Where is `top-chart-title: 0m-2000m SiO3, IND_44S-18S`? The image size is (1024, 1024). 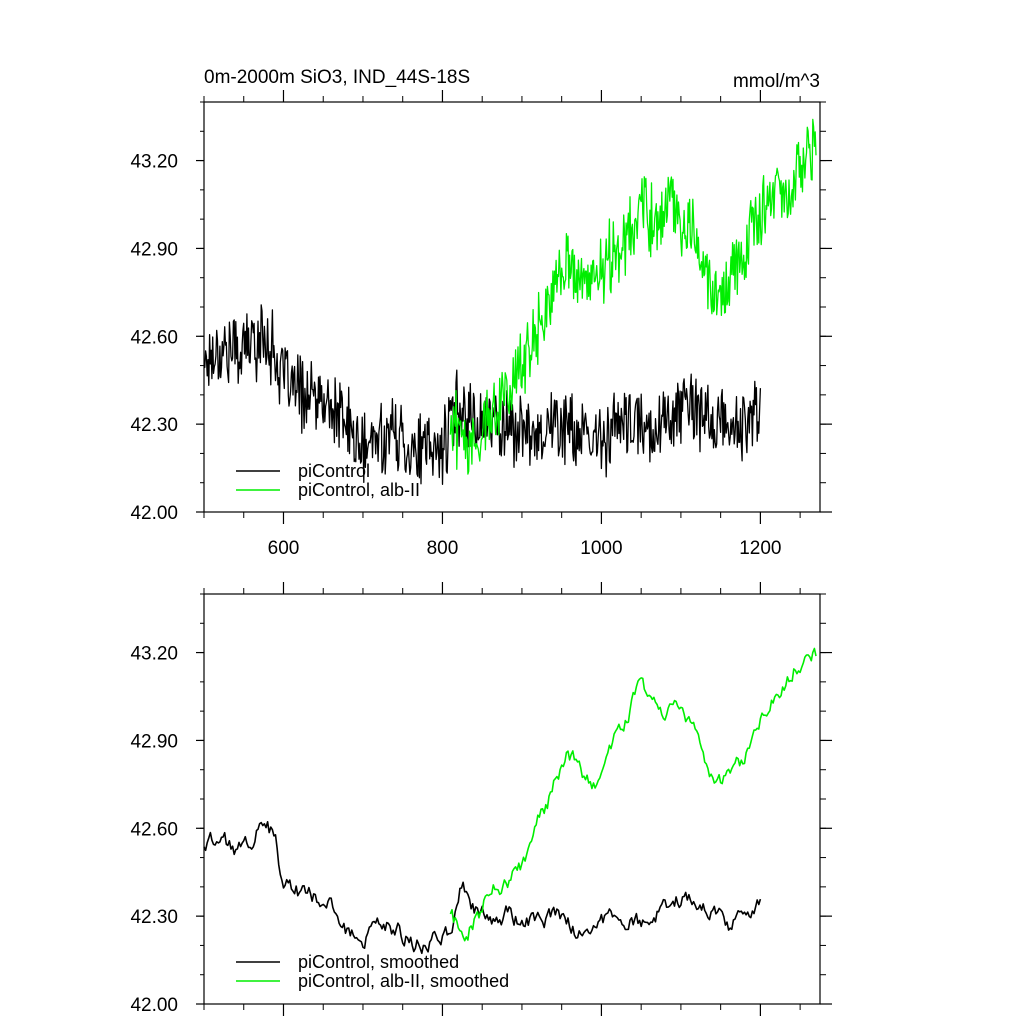
top-chart-title: 0m-2000m SiO3, IND_44S-18S is located at coordinates (337, 77).